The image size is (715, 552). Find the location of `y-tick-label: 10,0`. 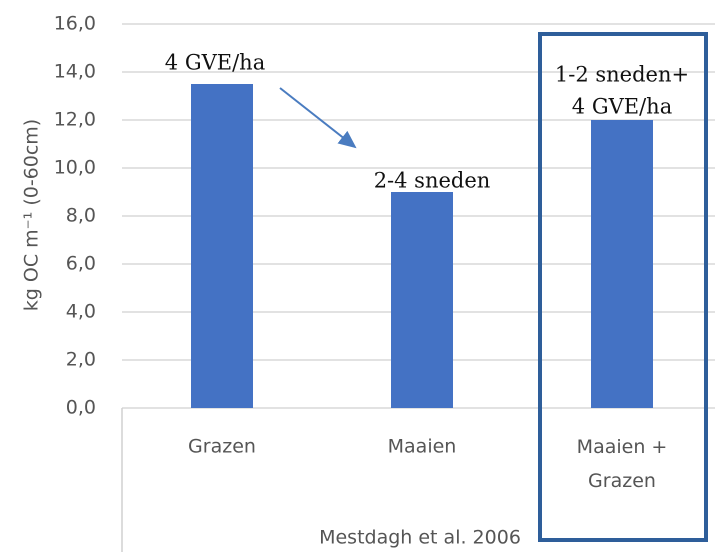

y-tick-label: 10,0 is located at coordinates (75, 168).